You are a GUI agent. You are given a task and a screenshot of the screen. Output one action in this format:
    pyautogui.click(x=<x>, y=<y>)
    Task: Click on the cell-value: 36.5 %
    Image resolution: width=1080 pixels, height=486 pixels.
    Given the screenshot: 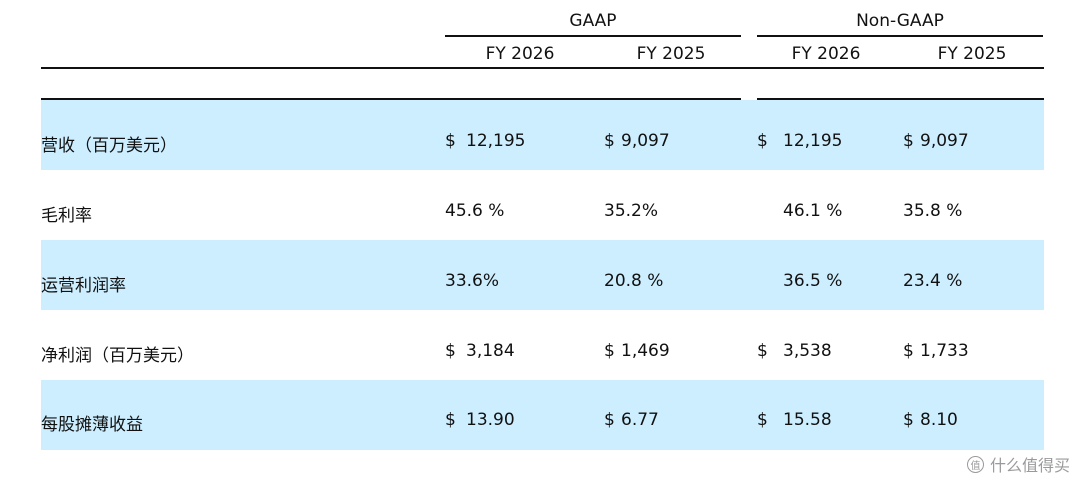 What is the action you would take?
    pyautogui.click(x=813, y=281)
    